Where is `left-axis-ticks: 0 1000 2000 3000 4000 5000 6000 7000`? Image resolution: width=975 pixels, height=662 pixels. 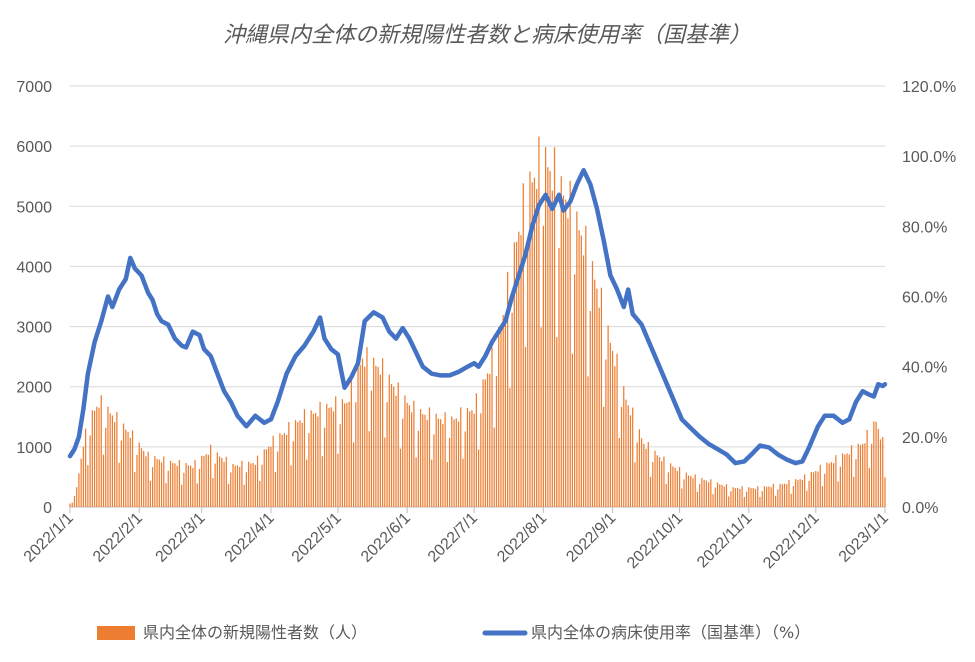 left-axis-ticks: 0 1000 2000 3000 4000 5000 6000 7000 is located at coordinates (34, 298).